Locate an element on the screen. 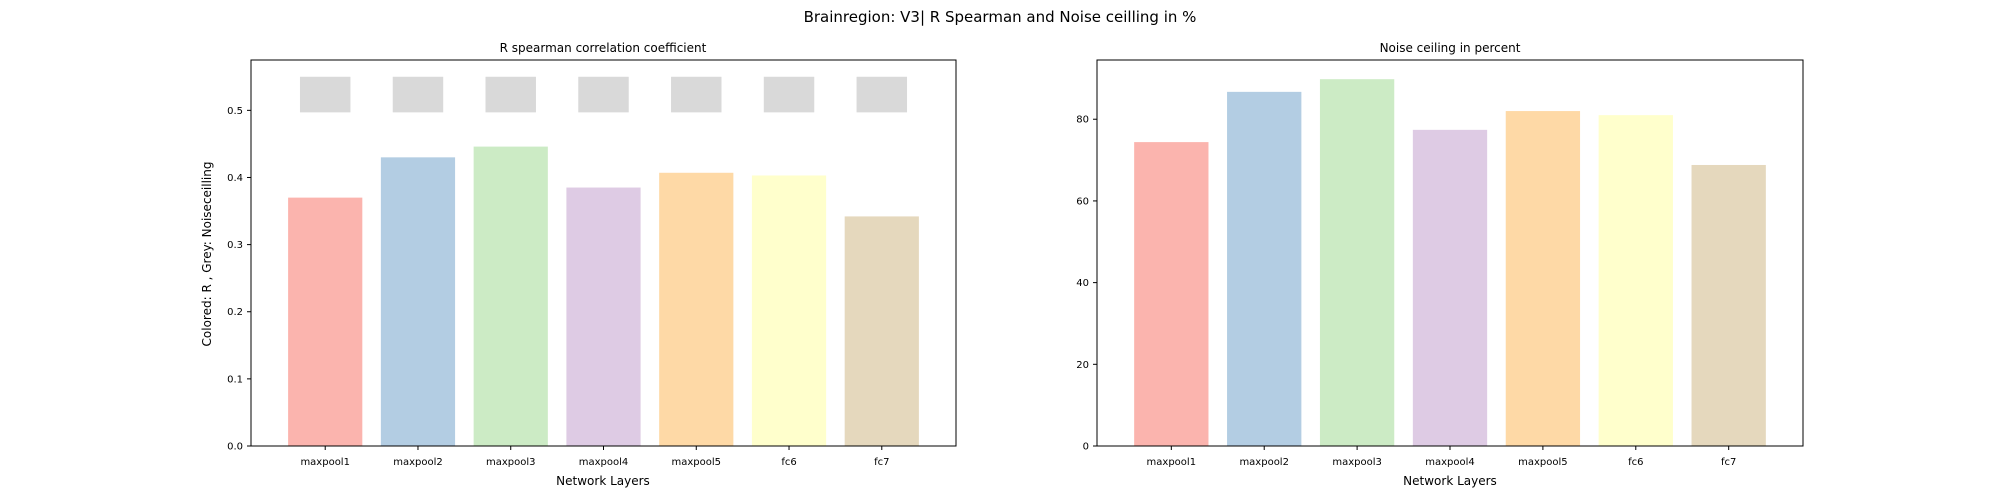 This screenshot has width=2000, height=504. y-axis-label: Colored: R , Grey: Noiseceilling is located at coordinates (207, 254).